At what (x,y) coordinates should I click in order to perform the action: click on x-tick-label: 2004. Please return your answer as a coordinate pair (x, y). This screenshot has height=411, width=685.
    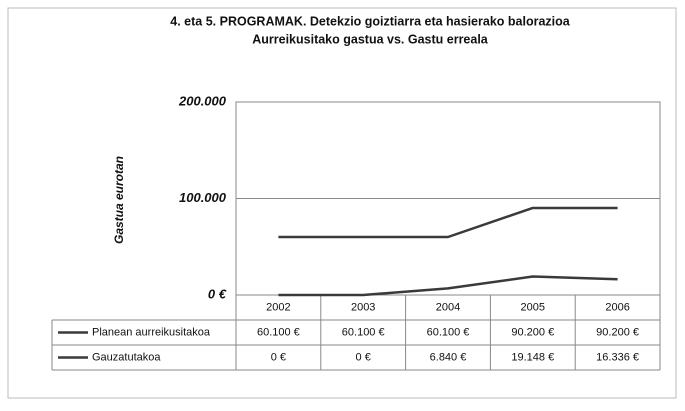
    Looking at the image, I should click on (448, 307).